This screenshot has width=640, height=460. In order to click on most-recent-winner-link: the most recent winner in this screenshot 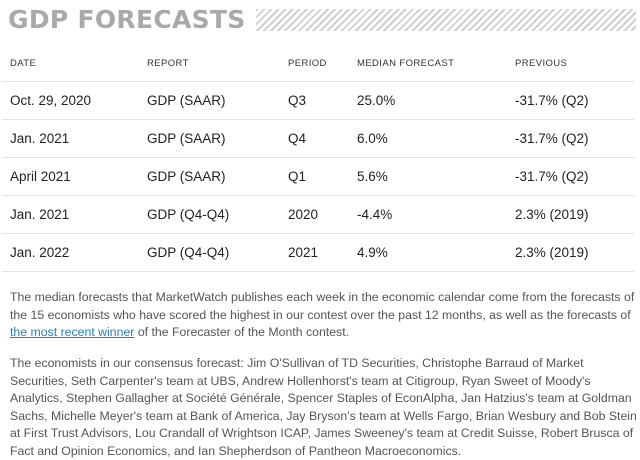, I will do `click(72, 332)`.